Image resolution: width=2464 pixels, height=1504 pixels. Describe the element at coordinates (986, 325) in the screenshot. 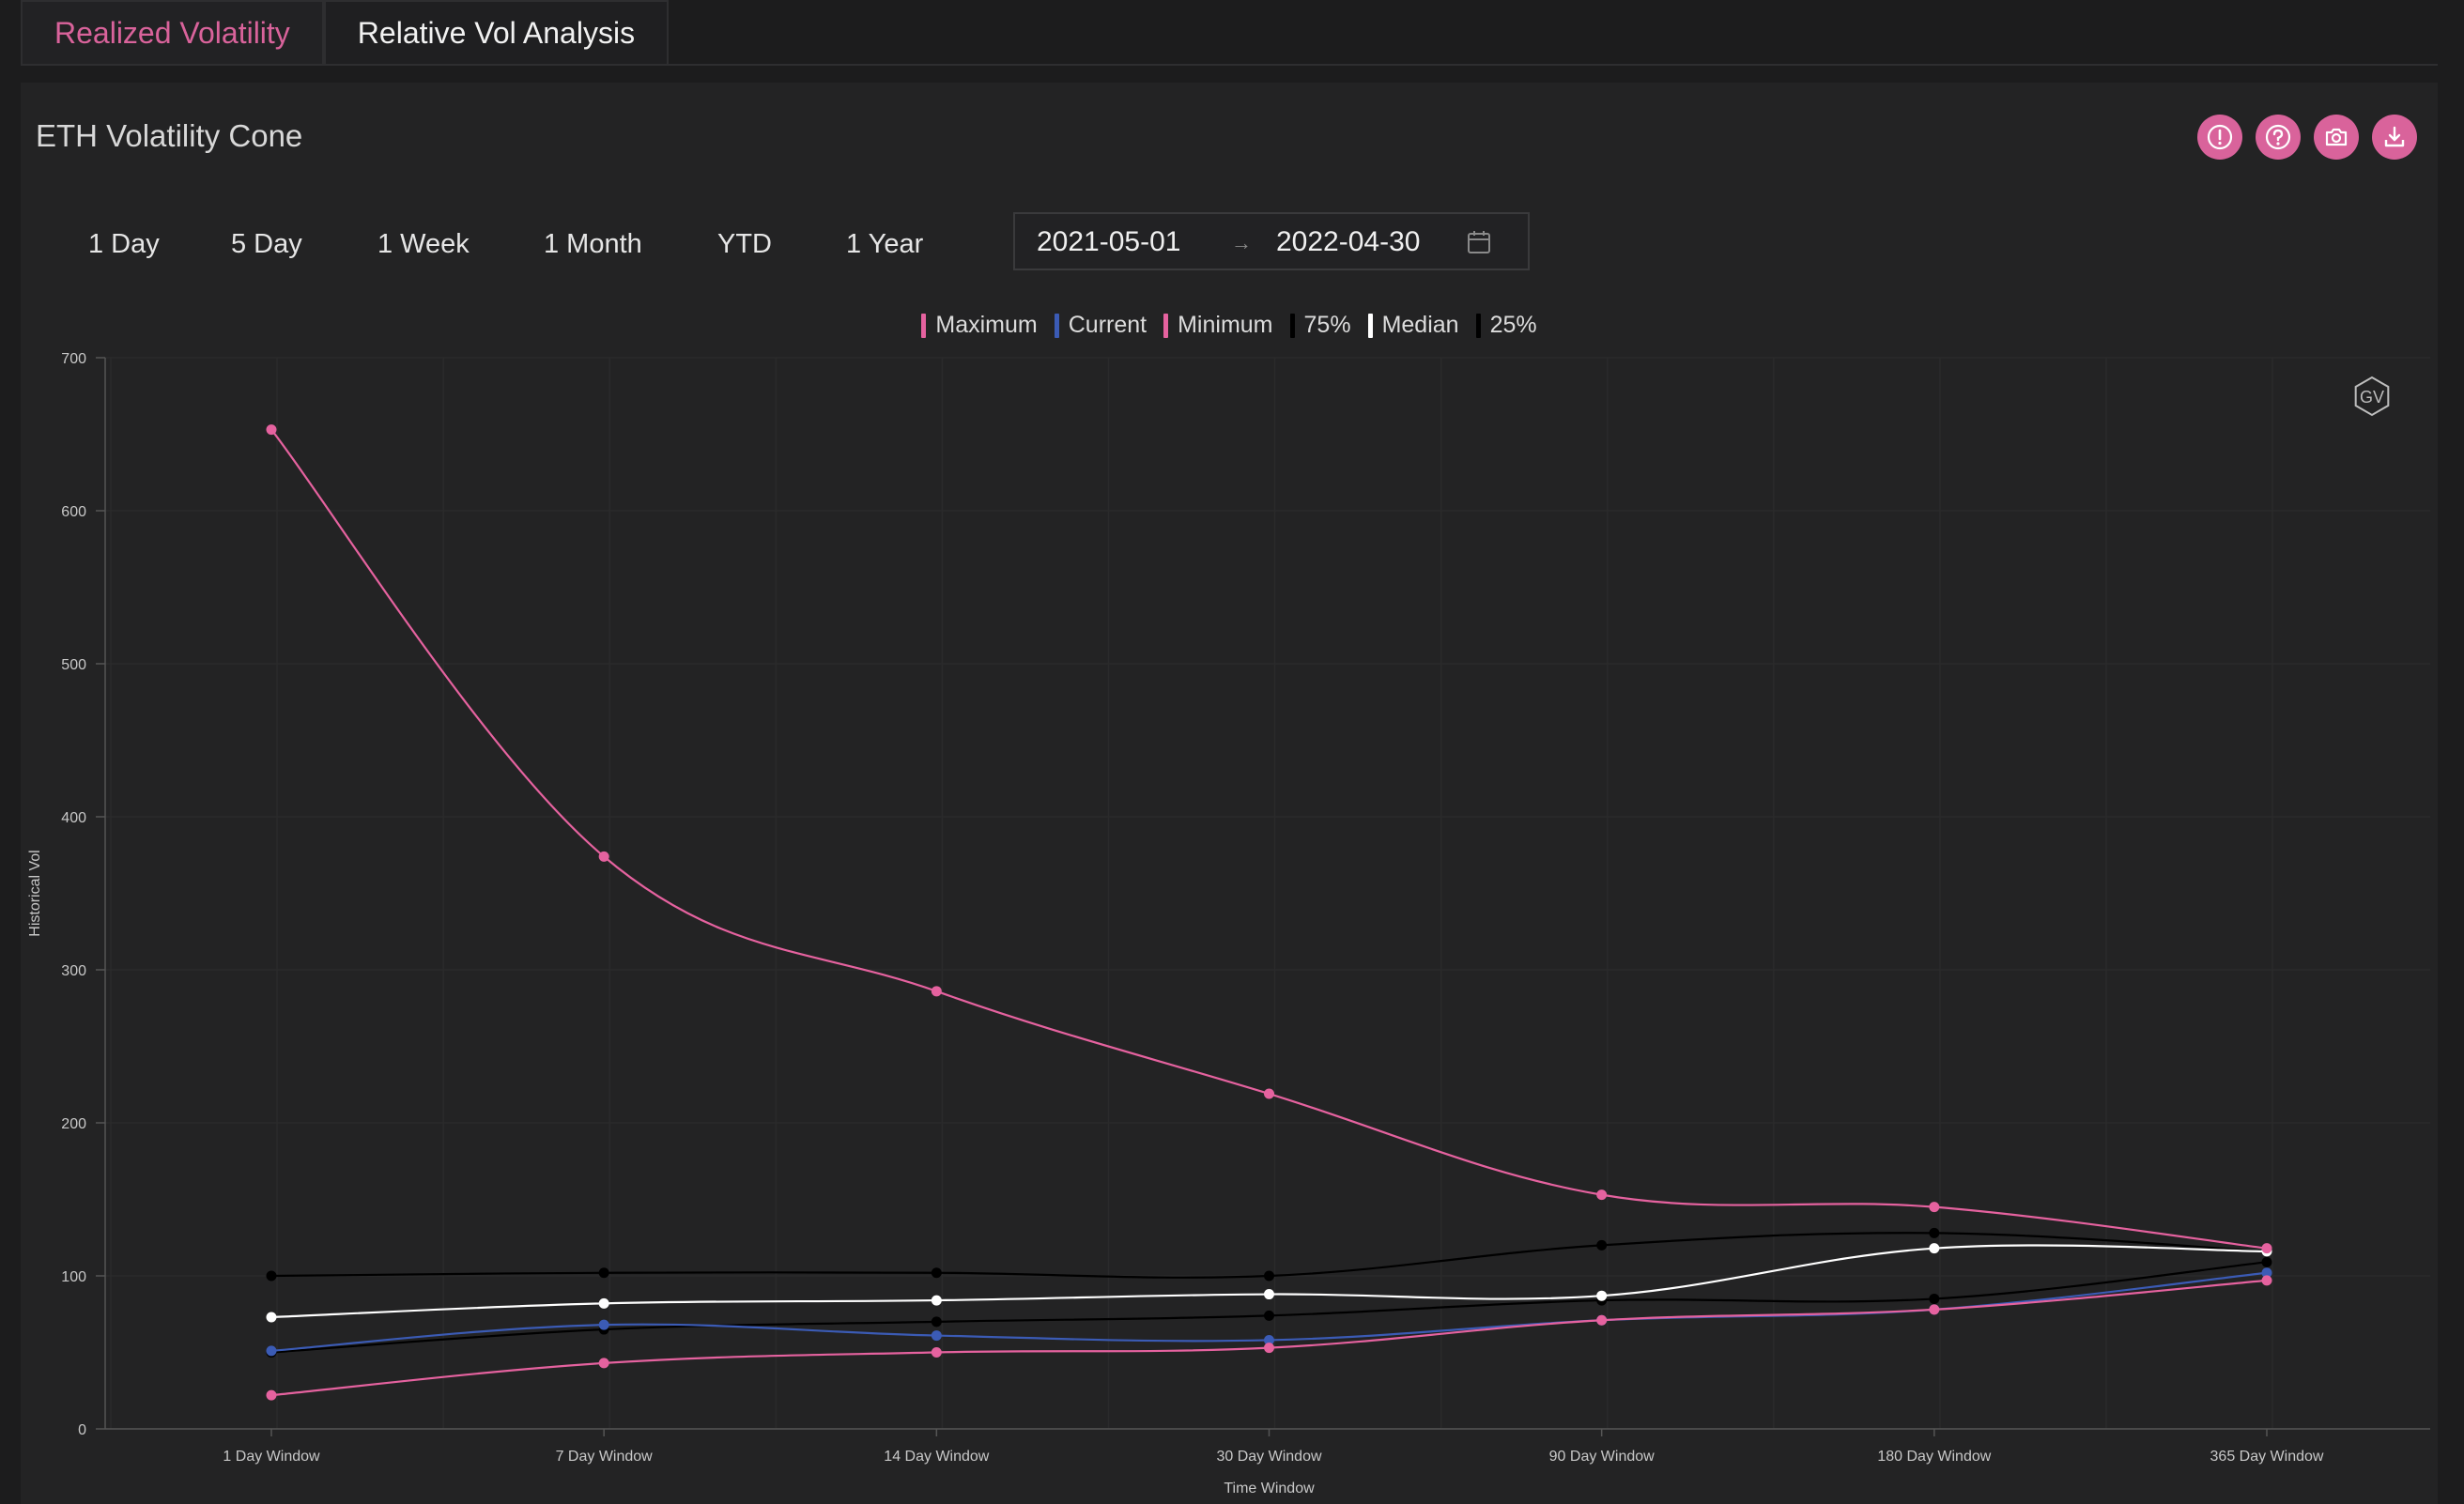

I see `legend-label: Maximum` at that location.